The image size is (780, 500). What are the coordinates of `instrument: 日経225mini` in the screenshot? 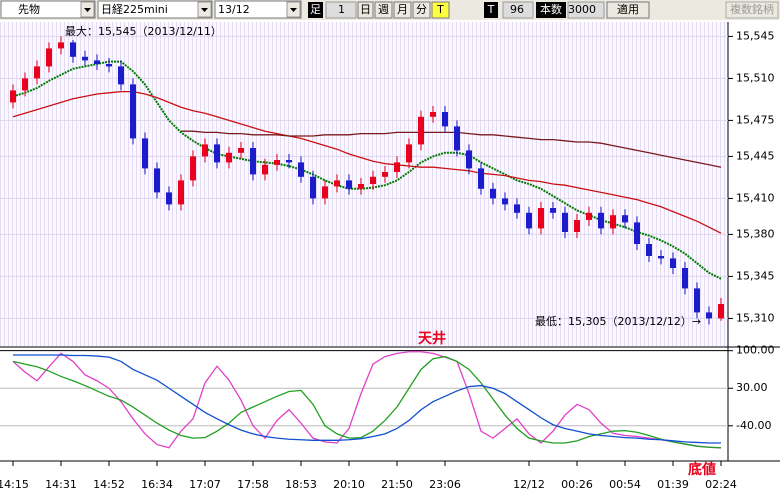 It's located at (134, 9).